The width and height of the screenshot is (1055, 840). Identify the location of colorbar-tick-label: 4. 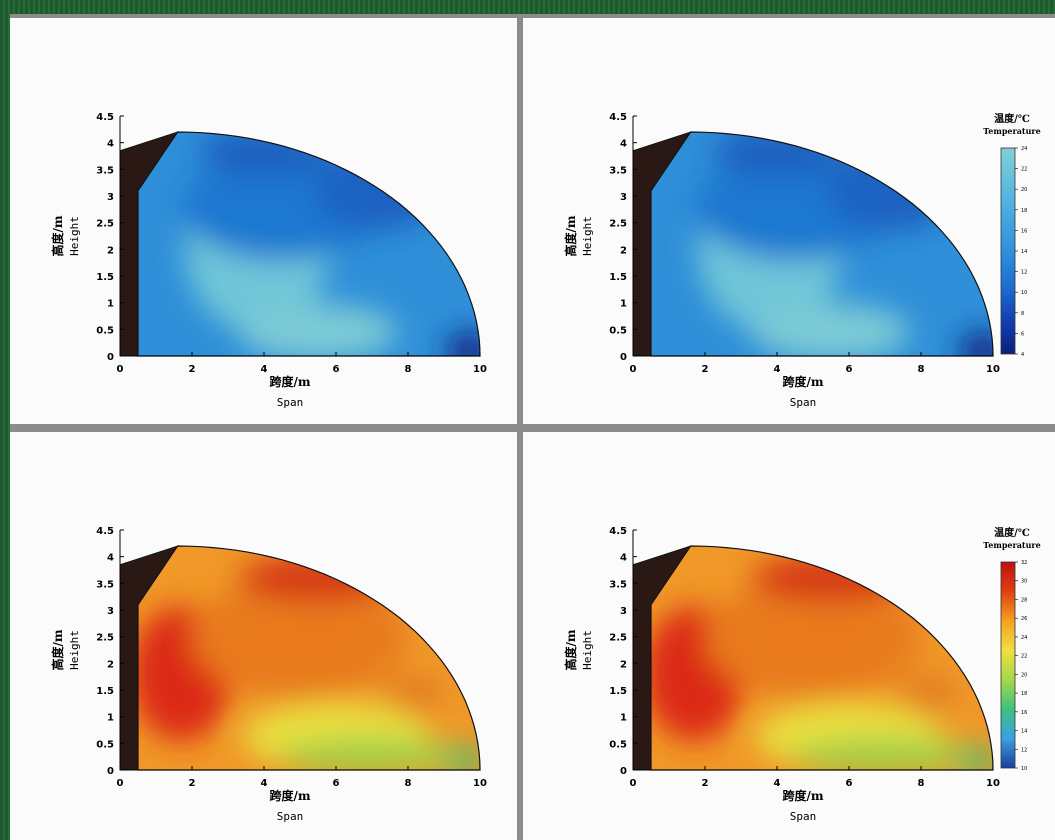
(1022, 355).